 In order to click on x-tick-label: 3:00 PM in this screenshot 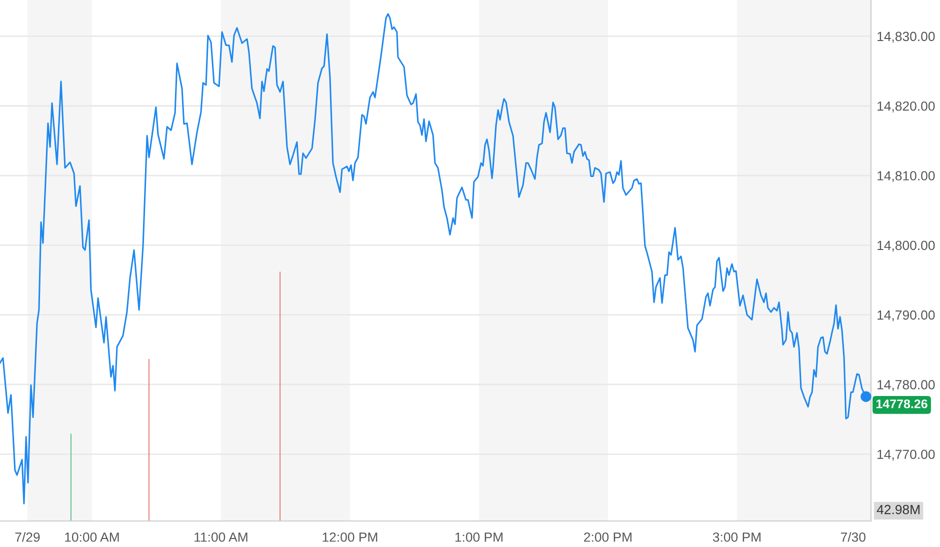, I will do `click(736, 537)`.